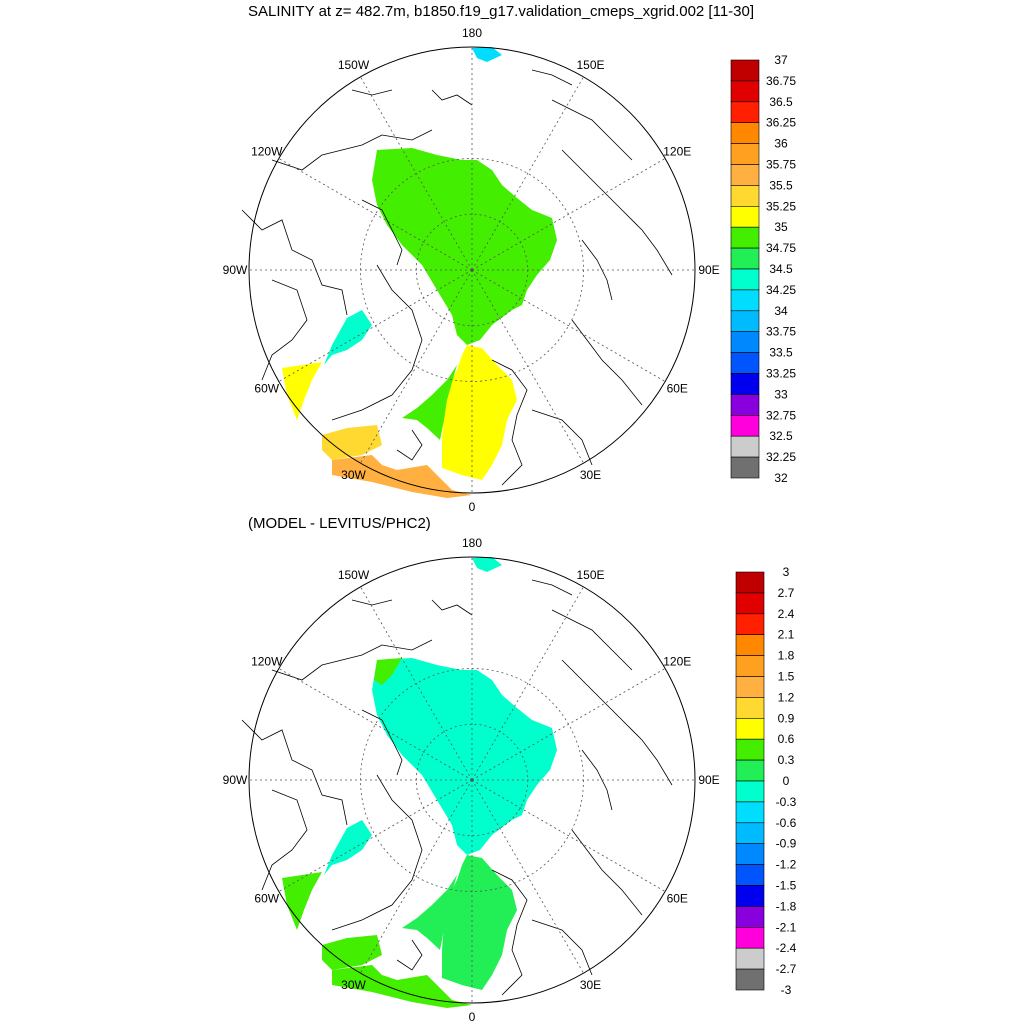 Image resolution: width=1024 pixels, height=1024 pixels. I want to click on colorbar-label: -1.5, so click(786, 886).